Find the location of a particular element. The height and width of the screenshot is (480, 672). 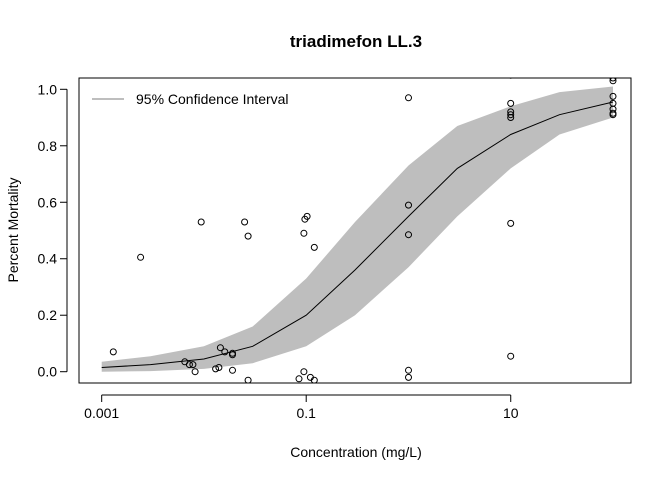

y-axis-label: Percent Mortality is located at coordinates (13, 229).